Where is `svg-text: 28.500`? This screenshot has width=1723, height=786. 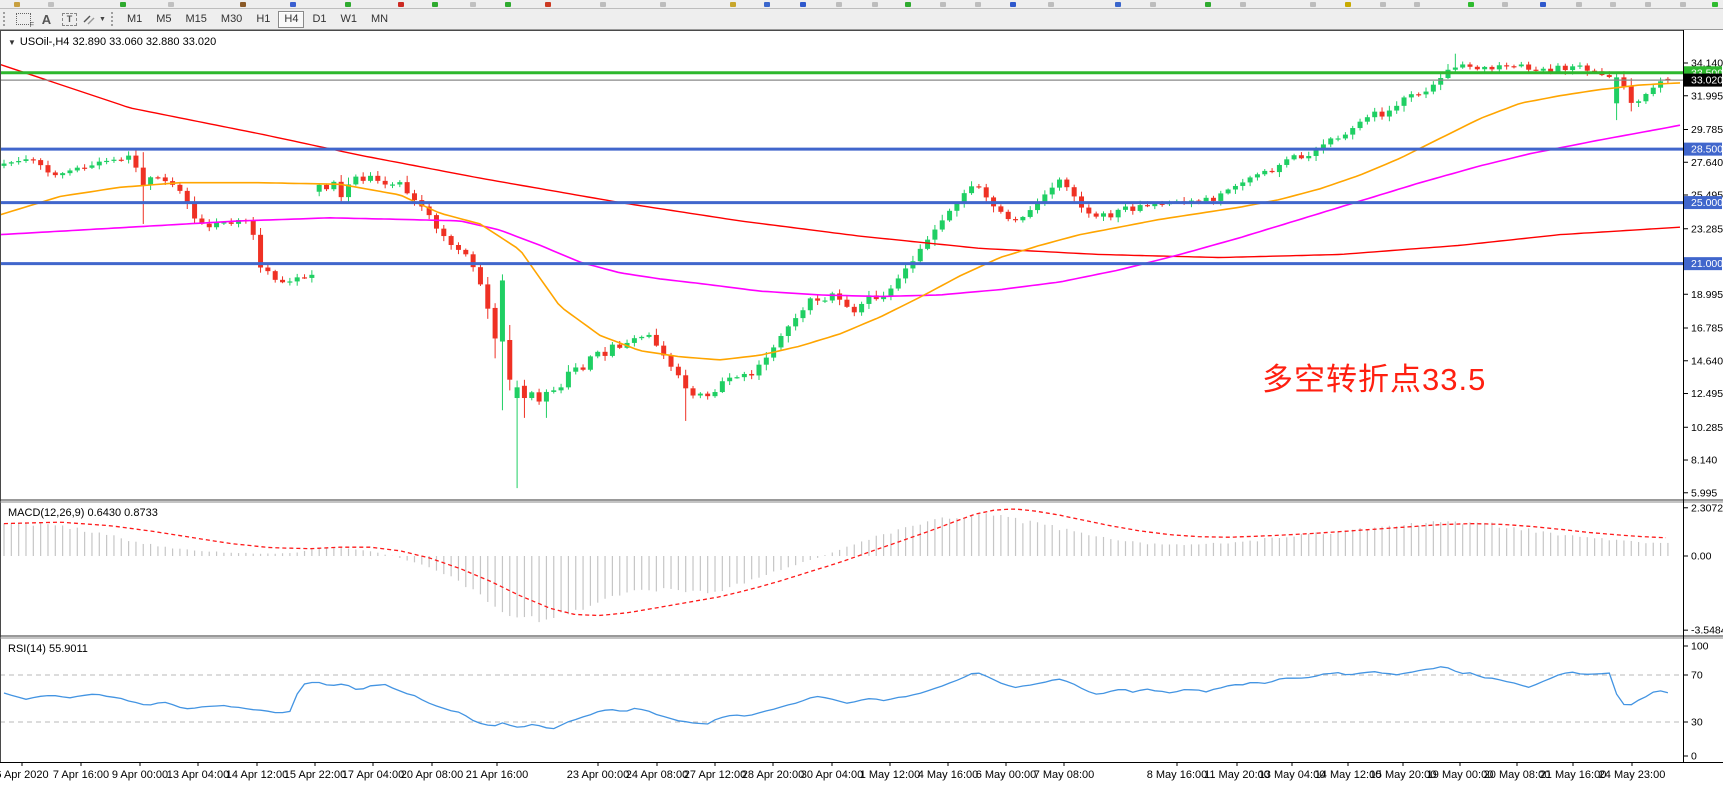
svg-text: 28.500 is located at coordinates (1707, 150).